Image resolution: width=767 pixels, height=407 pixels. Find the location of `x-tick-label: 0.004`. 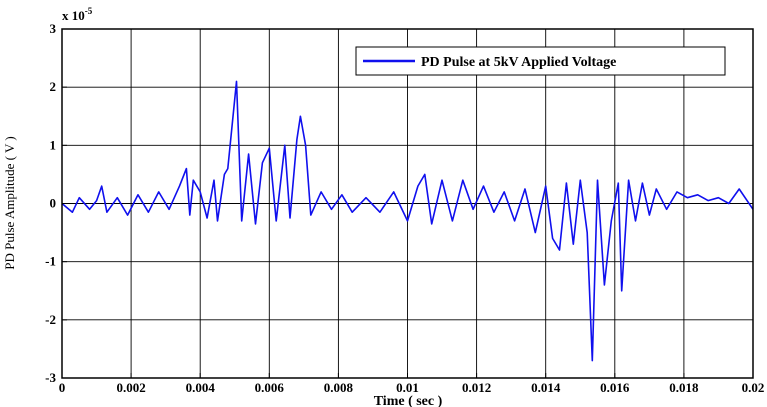

x-tick-label: 0.004 is located at coordinates (201, 387).